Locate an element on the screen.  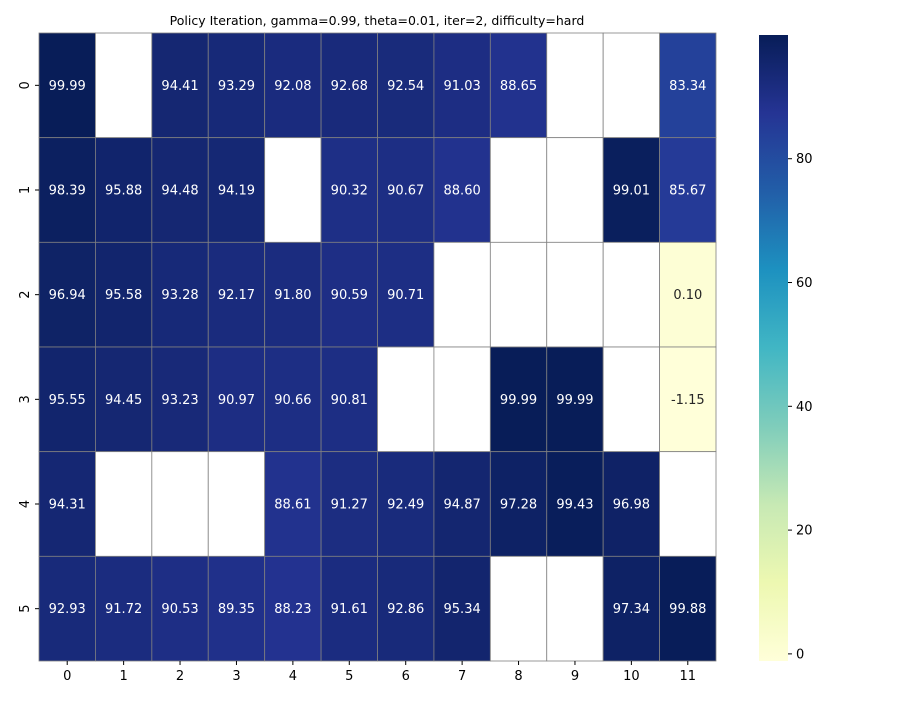
cell-value-label: 92.49 is located at coordinates (405, 505).